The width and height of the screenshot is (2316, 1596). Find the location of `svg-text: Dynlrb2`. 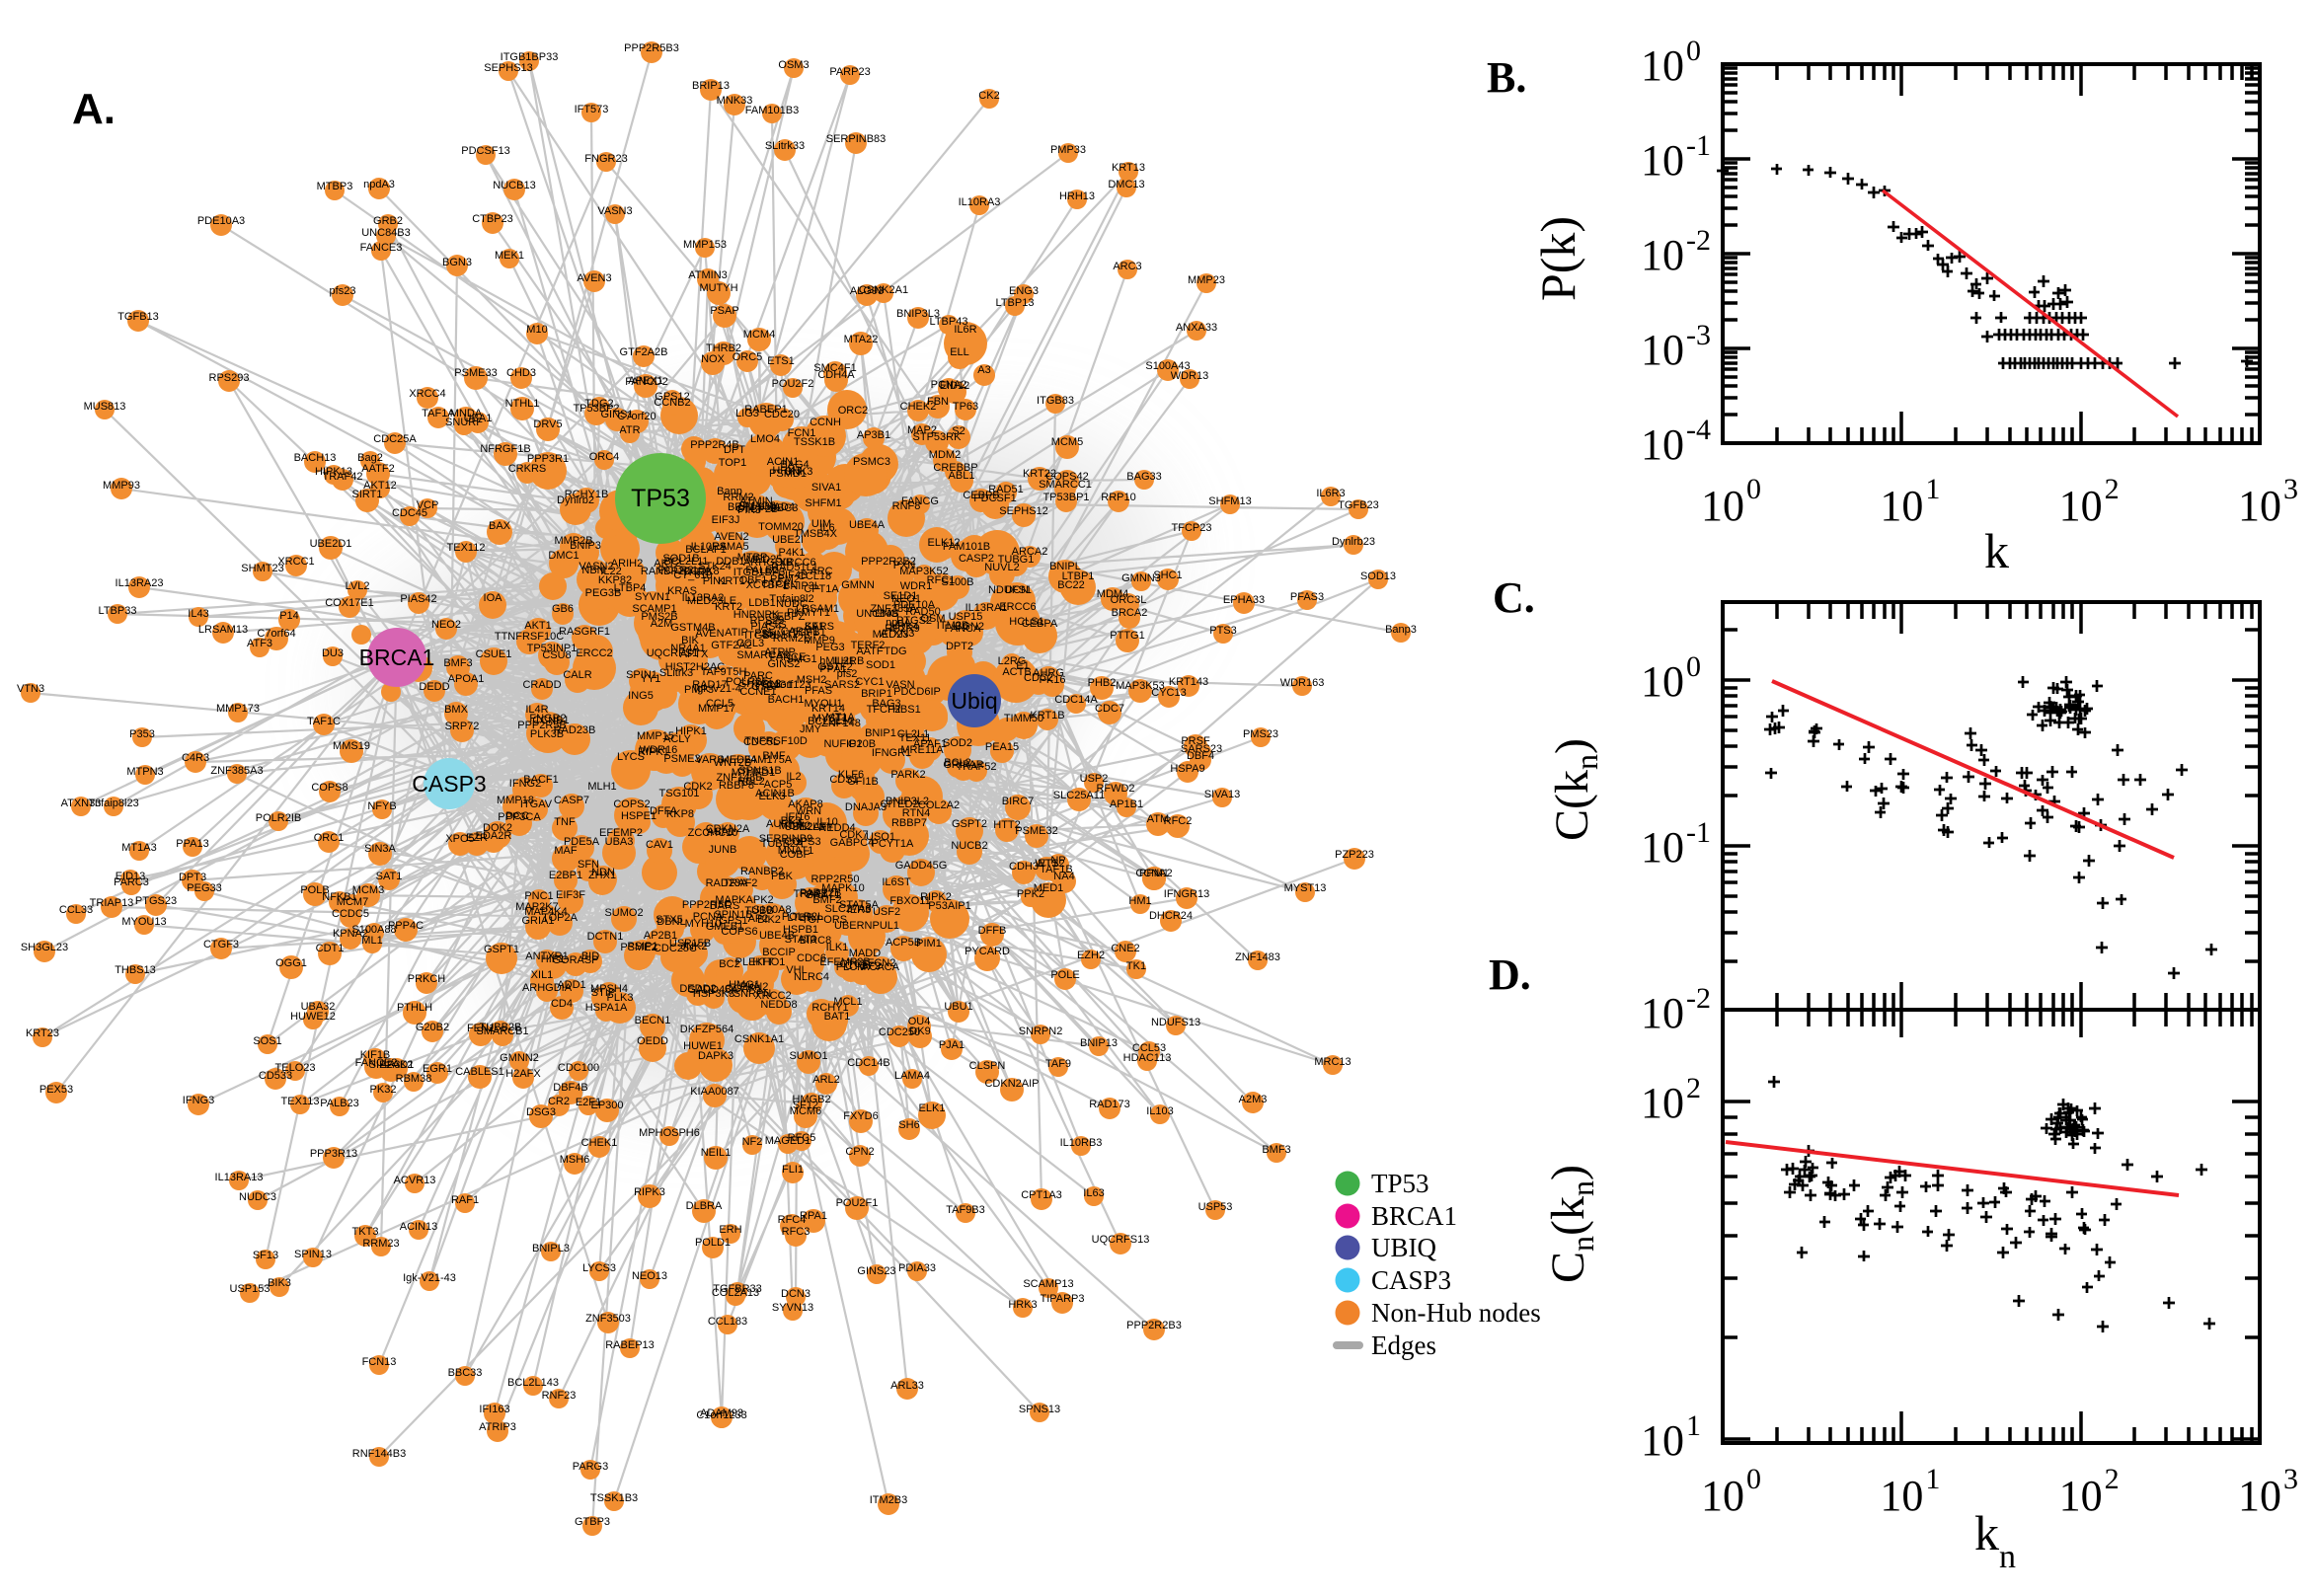

svg-text: Dynlrb2 is located at coordinates (575, 500).